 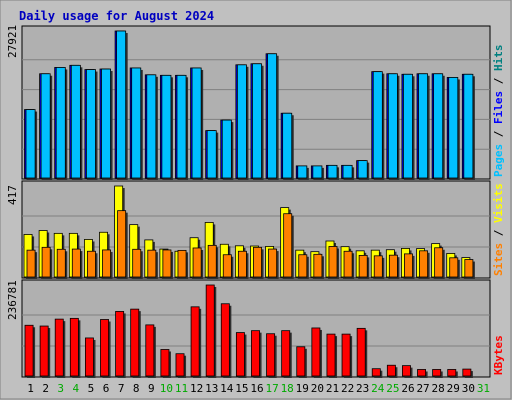 What do you see at coordinates (287, 388) in the screenshot?
I see `x-tick-label-day-18: 18` at bounding box center [287, 388].